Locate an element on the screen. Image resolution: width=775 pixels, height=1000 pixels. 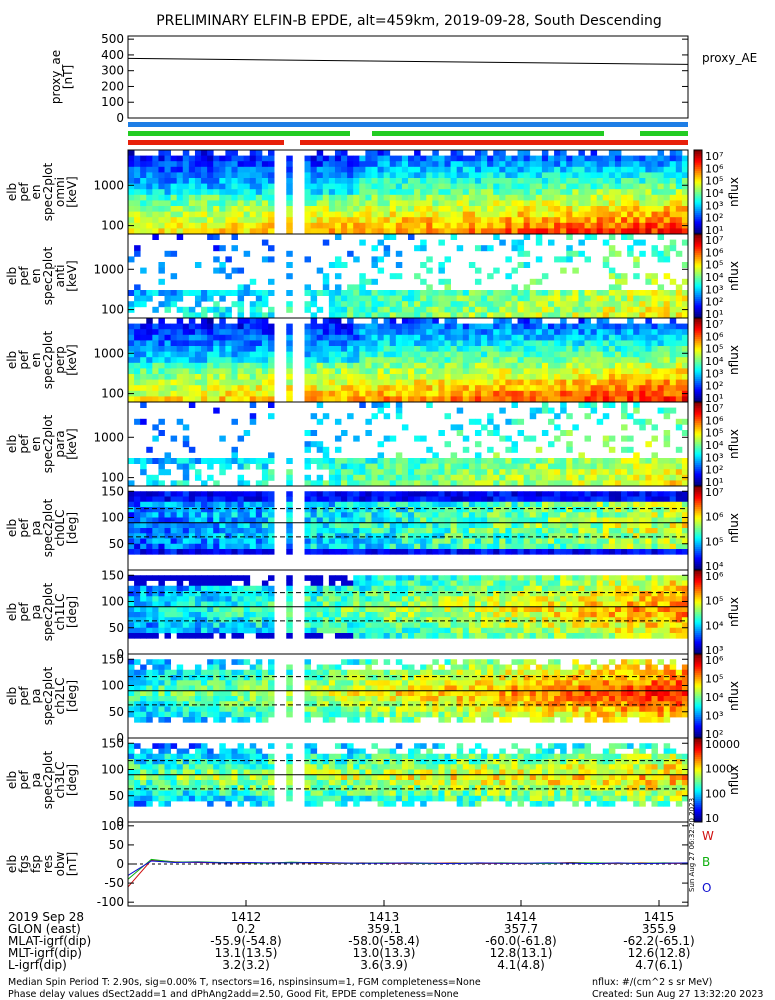
panel-3-colorbar-cell is located at coordinates (698, 344).